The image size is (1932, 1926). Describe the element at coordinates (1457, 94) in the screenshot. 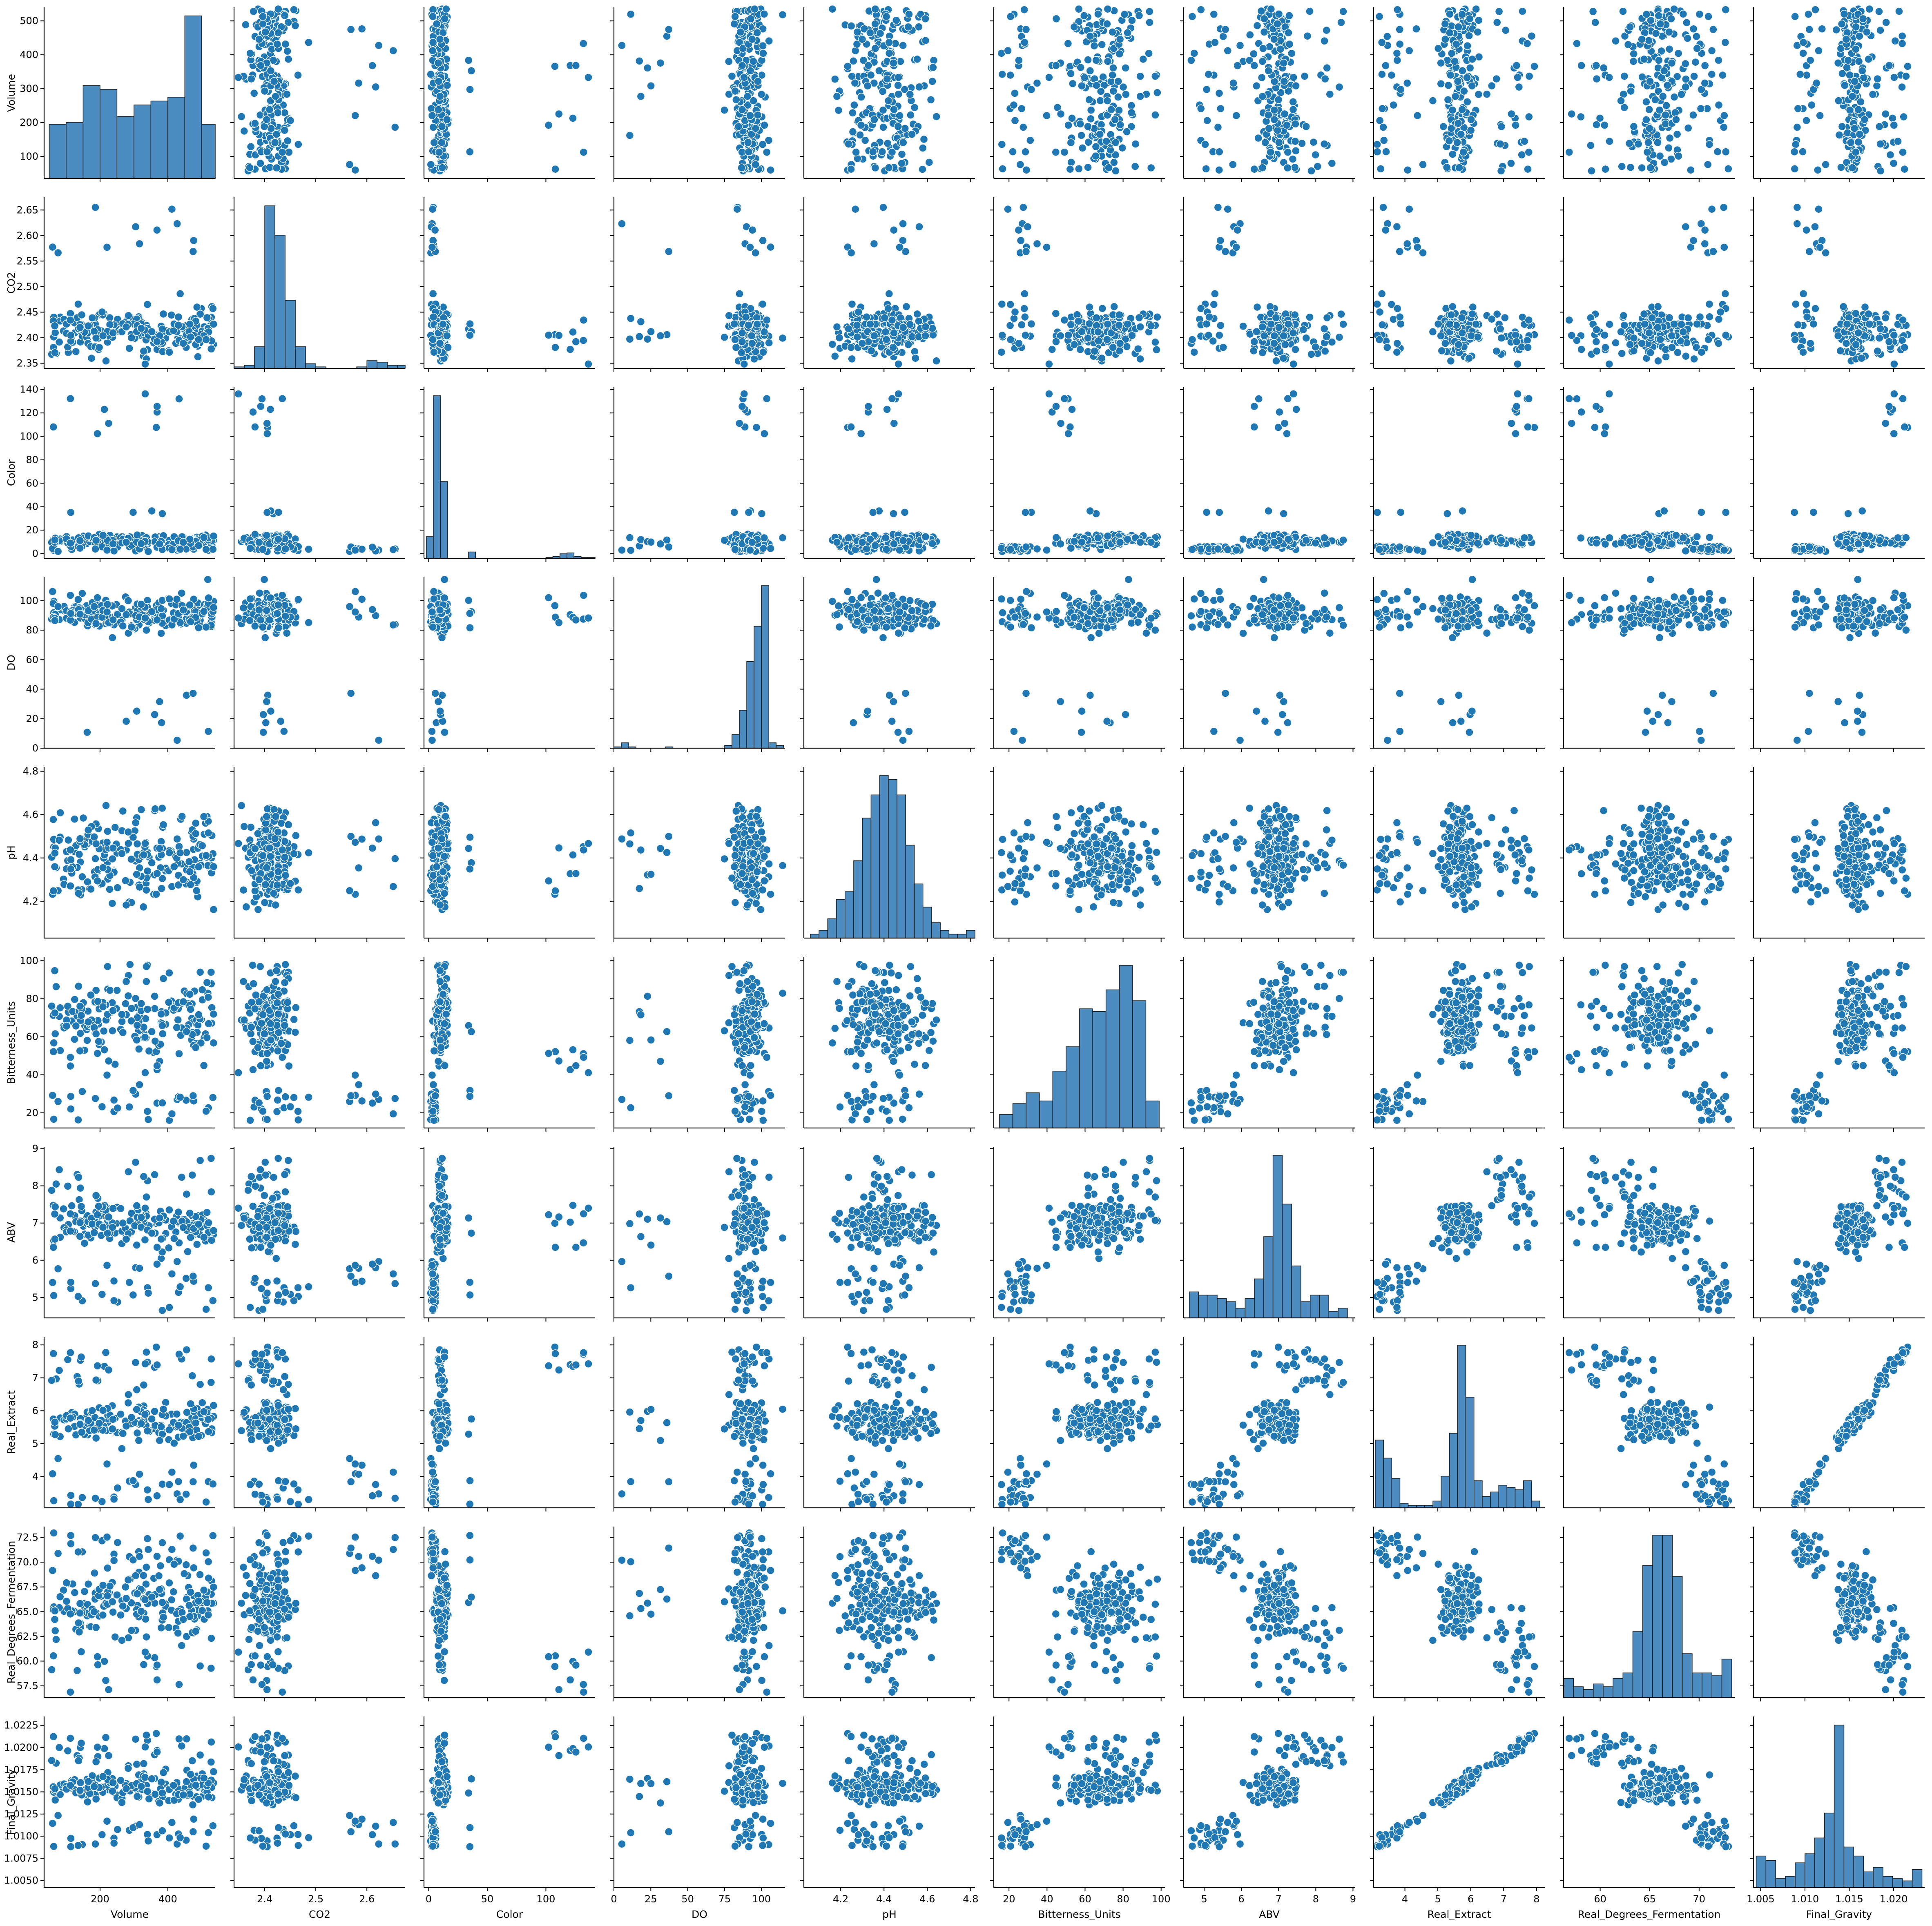

I see `panel-Volume-vs-Real_Extract` at that location.